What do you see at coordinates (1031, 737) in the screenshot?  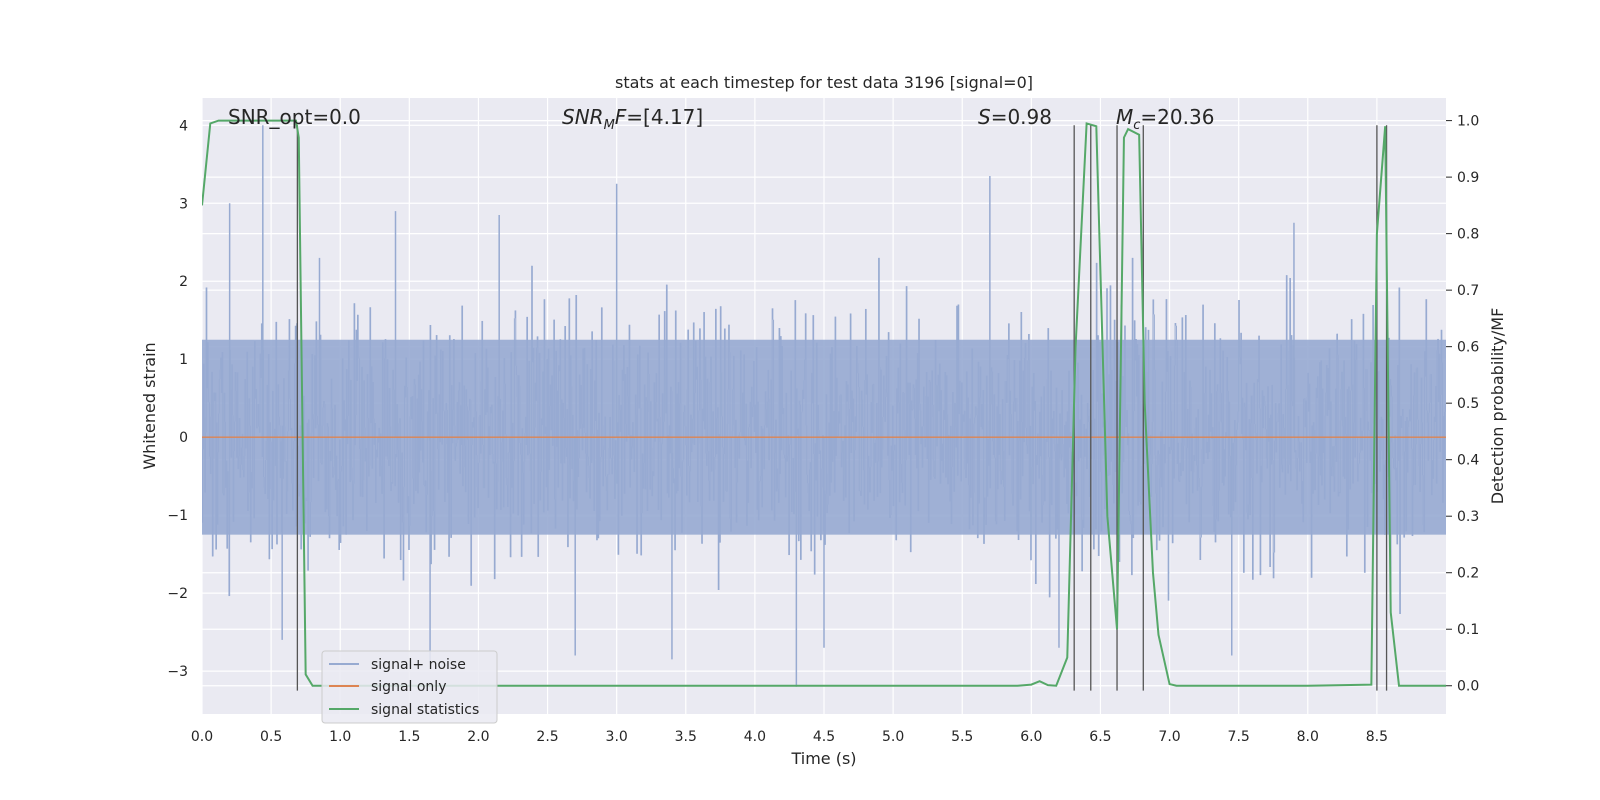 I see `x-tick-label-12: 6.0` at bounding box center [1031, 737].